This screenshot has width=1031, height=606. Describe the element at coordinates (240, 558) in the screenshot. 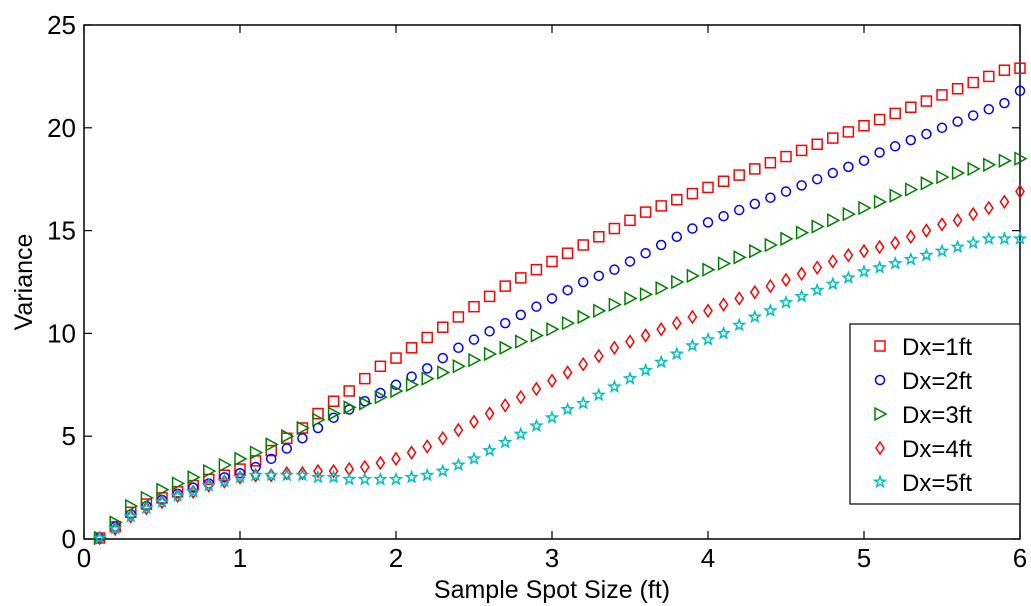

I see `x-tick-label: 1` at that location.